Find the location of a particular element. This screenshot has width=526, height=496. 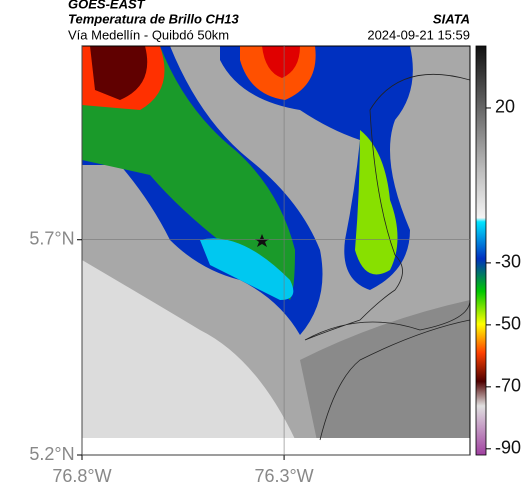

credit: SIATA is located at coordinates (451, 18).